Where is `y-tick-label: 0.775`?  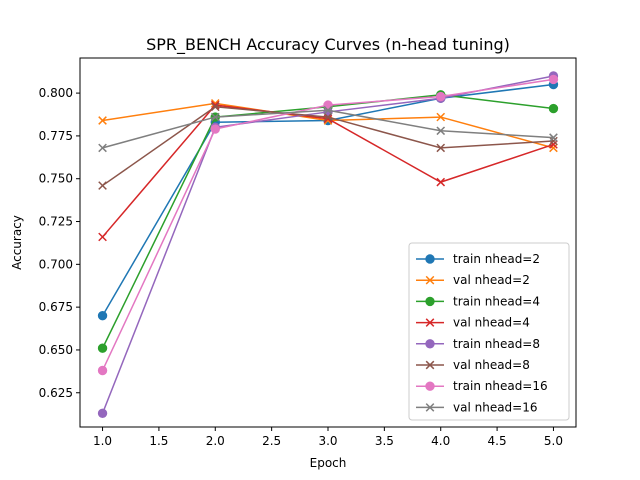 y-tick-label: 0.775 is located at coordinates (56, 136).